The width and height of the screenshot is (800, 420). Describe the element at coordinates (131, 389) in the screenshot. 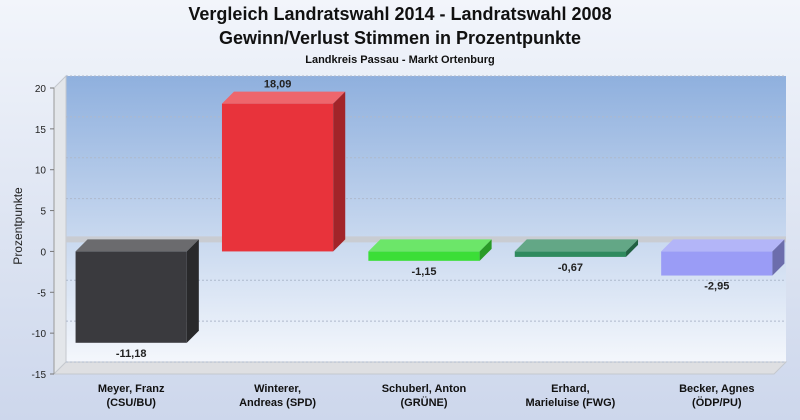

I see `x-category-label: Meyer, Franz` at that location.